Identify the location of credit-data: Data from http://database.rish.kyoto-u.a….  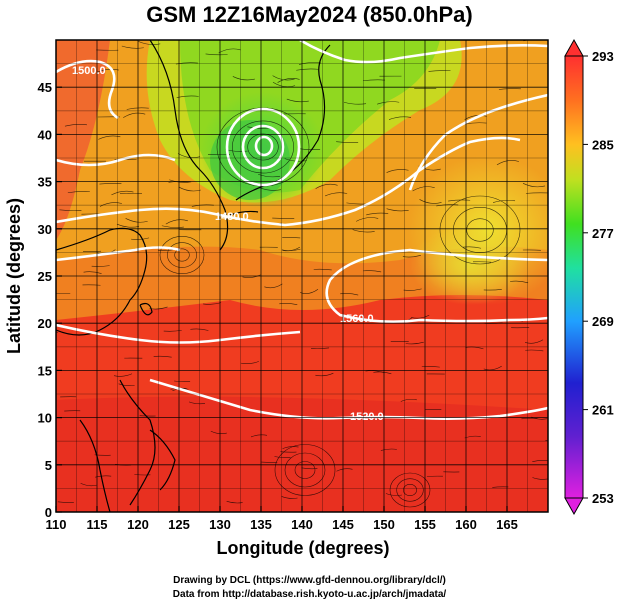
(309, 594).